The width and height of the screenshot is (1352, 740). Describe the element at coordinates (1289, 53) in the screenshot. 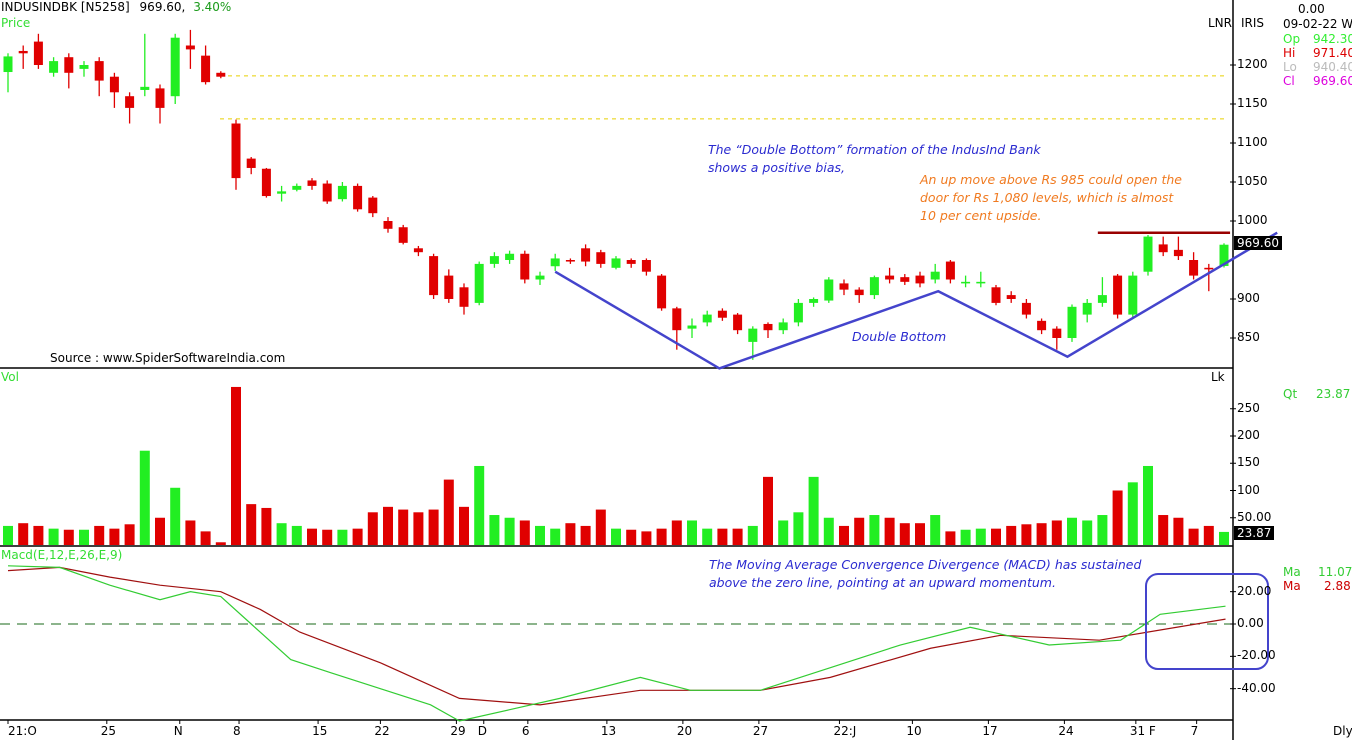

I see `hi-label: Hi` at that location.